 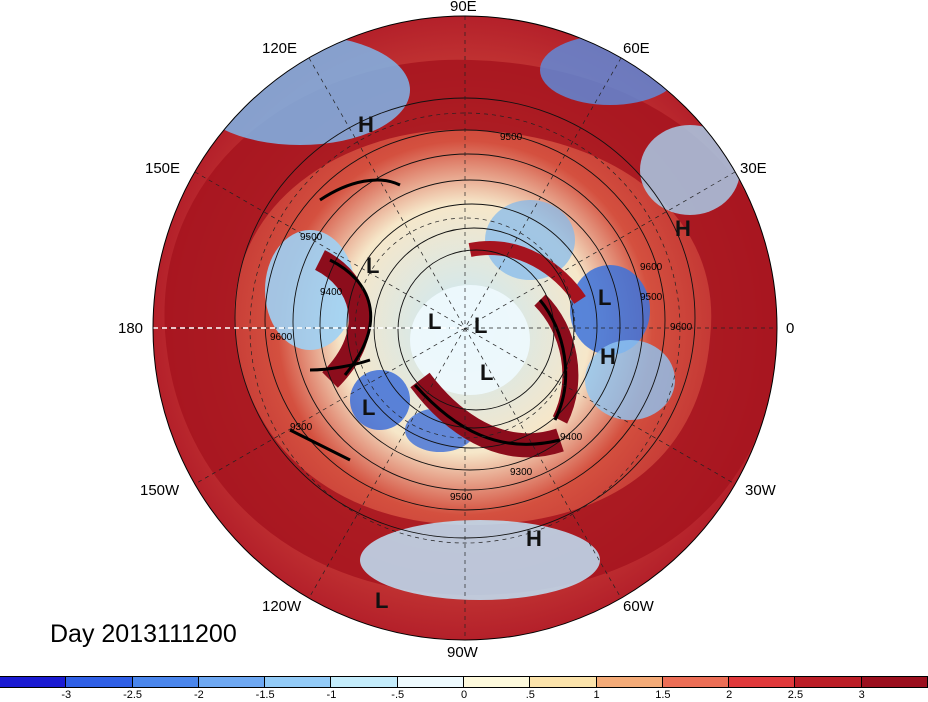 I want to click on colorbar-tick-label: 1, so click(x=596, y=695).